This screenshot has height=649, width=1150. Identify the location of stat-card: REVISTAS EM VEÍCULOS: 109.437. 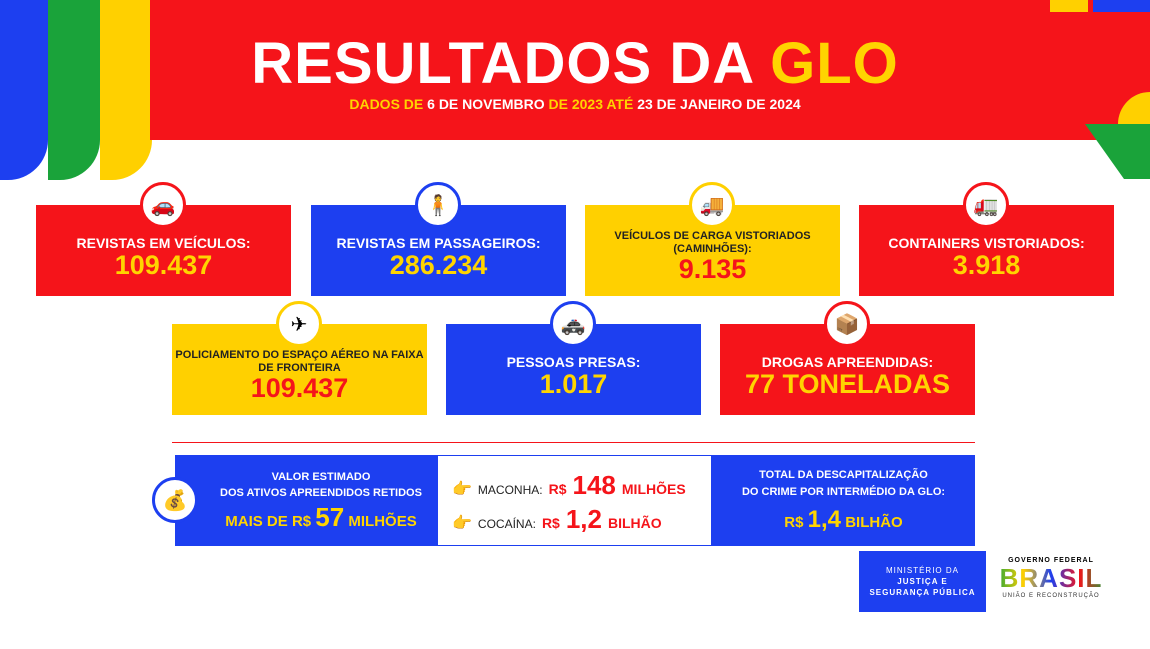
(163, 250).